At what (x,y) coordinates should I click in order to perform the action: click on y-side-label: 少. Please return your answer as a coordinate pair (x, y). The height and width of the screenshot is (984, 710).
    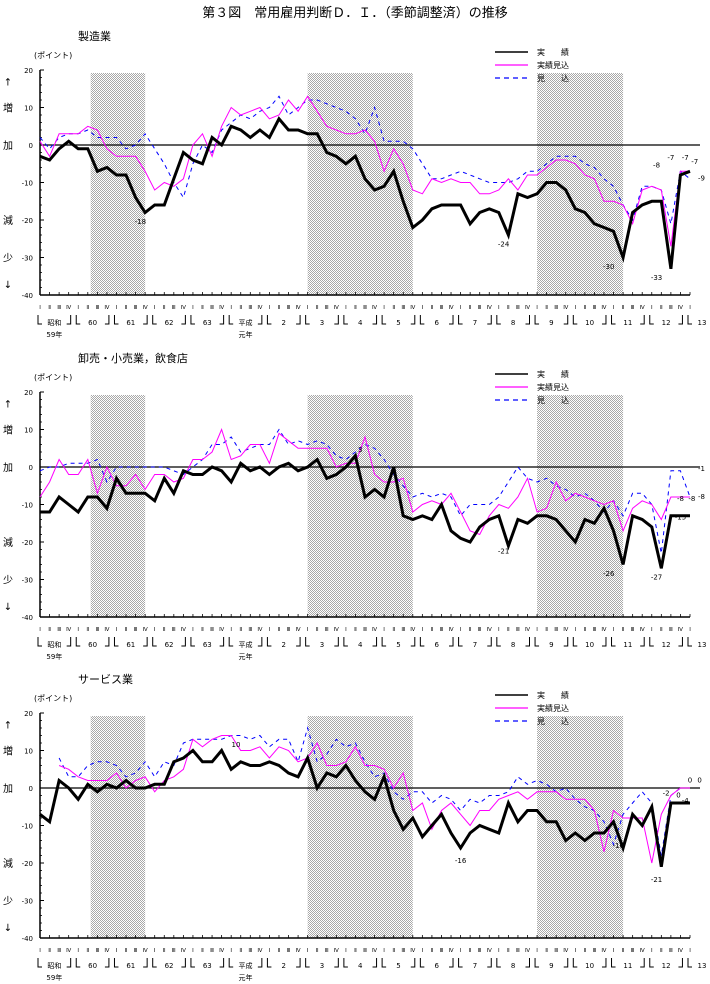
    Looking at the image, I should click on (8, 259).